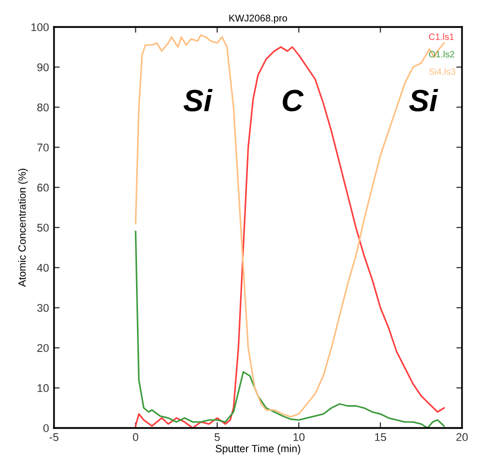 This screenshot has height=455, width=478. Describe the element at coordinates (441, 36) in the screenshot. I see `text: C1.ls1` at that location.